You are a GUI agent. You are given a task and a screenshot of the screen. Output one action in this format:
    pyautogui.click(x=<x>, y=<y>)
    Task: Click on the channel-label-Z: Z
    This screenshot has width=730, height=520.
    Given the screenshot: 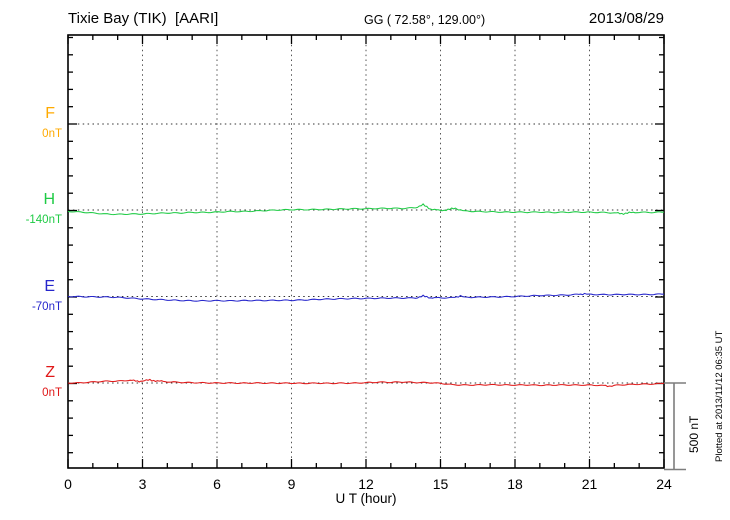 What is the action you would take?
    pyautogui.click(x=50, y=372)
    